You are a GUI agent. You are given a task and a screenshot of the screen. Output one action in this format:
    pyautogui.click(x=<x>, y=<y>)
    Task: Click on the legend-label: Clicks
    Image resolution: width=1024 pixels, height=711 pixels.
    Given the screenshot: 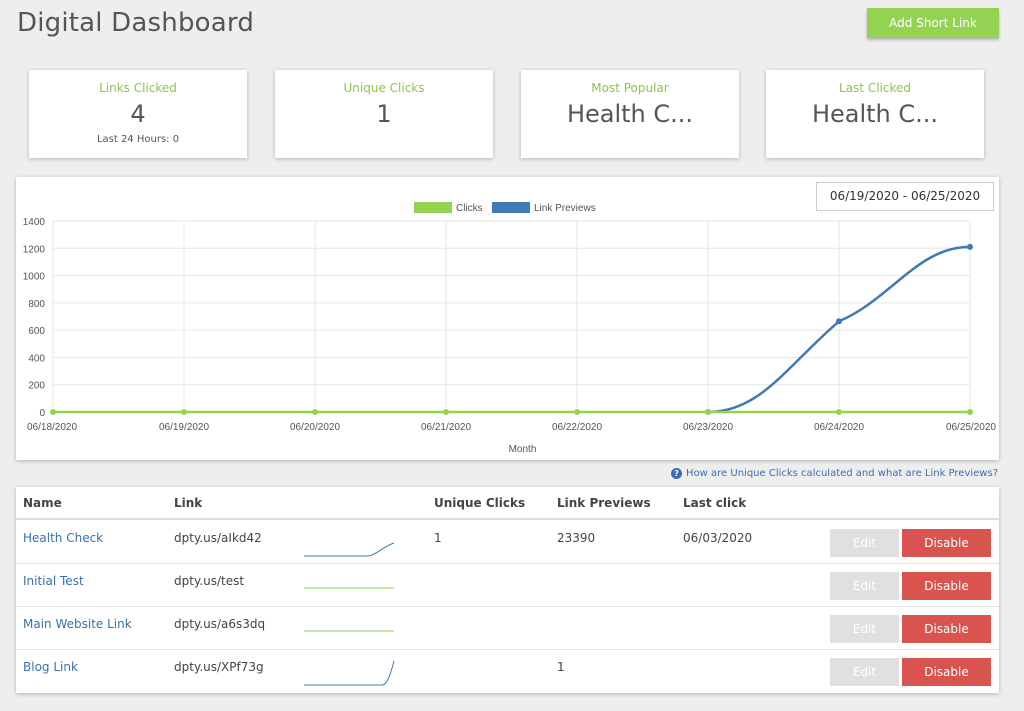 What is the action you would take?
    pyautogui.click(x=469, y=208)
    